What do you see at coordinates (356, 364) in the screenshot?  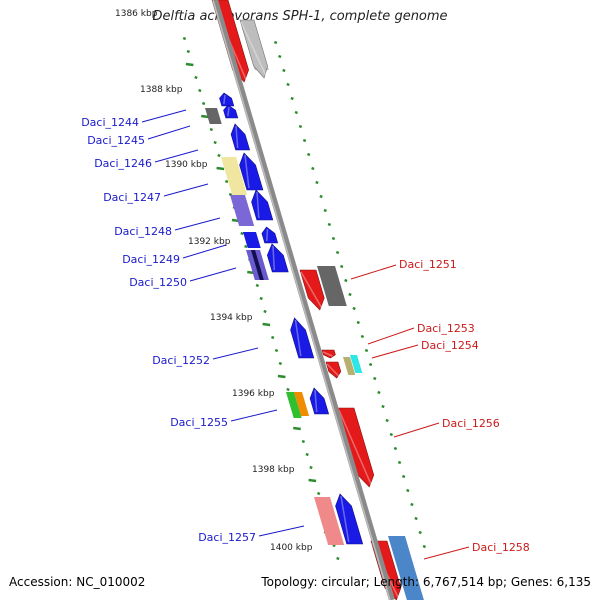 I see `gene-feature-cyan` at bounding box center [356, 364].